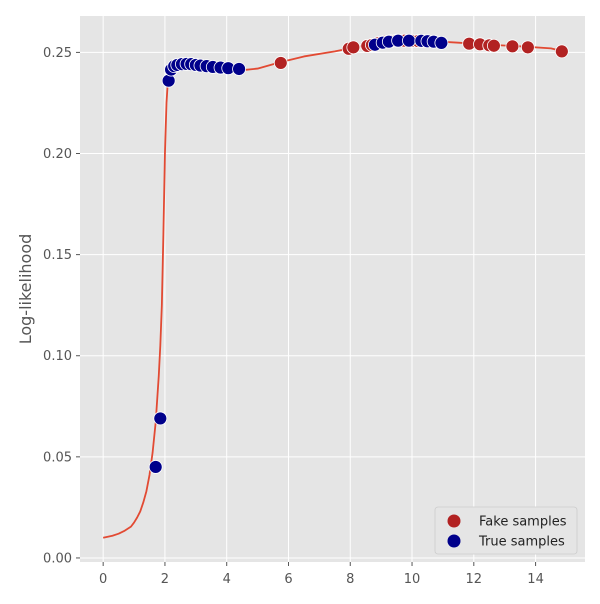 This screenshot has height=604, width=600. Describe the element at coordinates (25, 289) in the screenshot. I see `y-axis-label: Log-likelihood` at that location.